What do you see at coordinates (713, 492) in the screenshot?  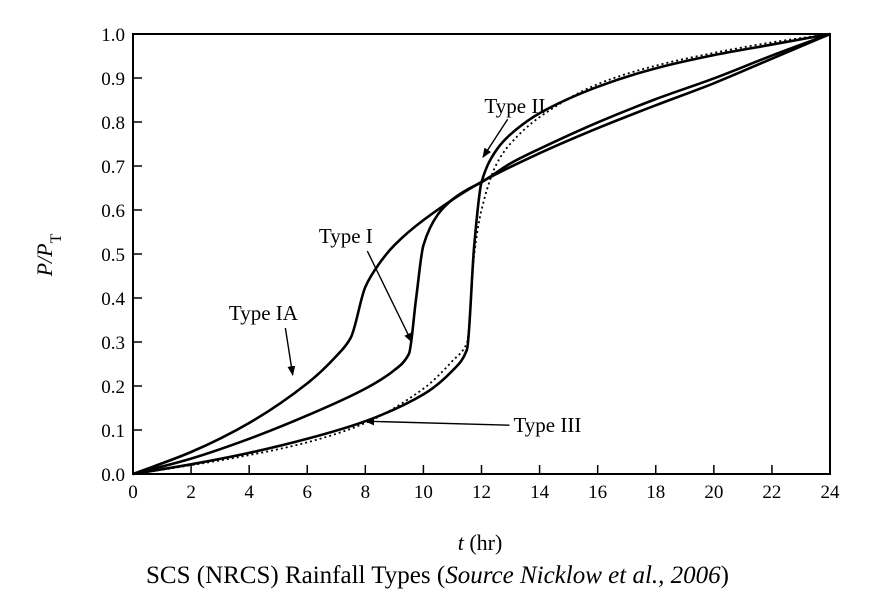 I see `x-tick-label: 20` at bounding box center [713, 492].